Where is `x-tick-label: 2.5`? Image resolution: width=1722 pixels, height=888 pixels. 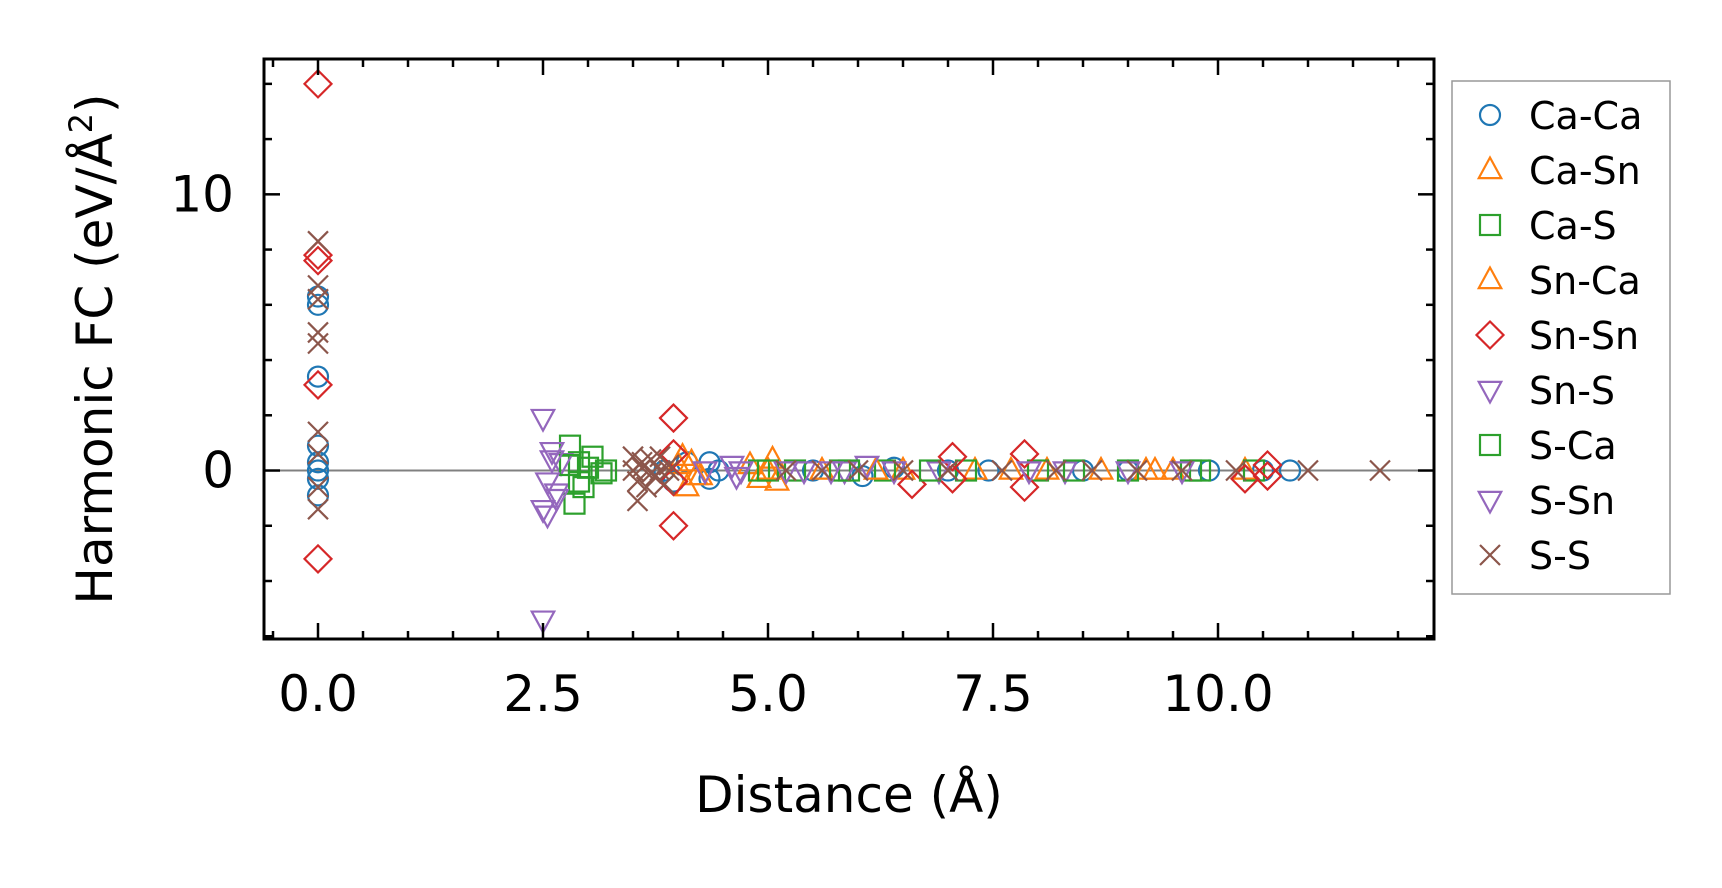 x-tick-label: 2.5 is located at coordinates (543, 694).